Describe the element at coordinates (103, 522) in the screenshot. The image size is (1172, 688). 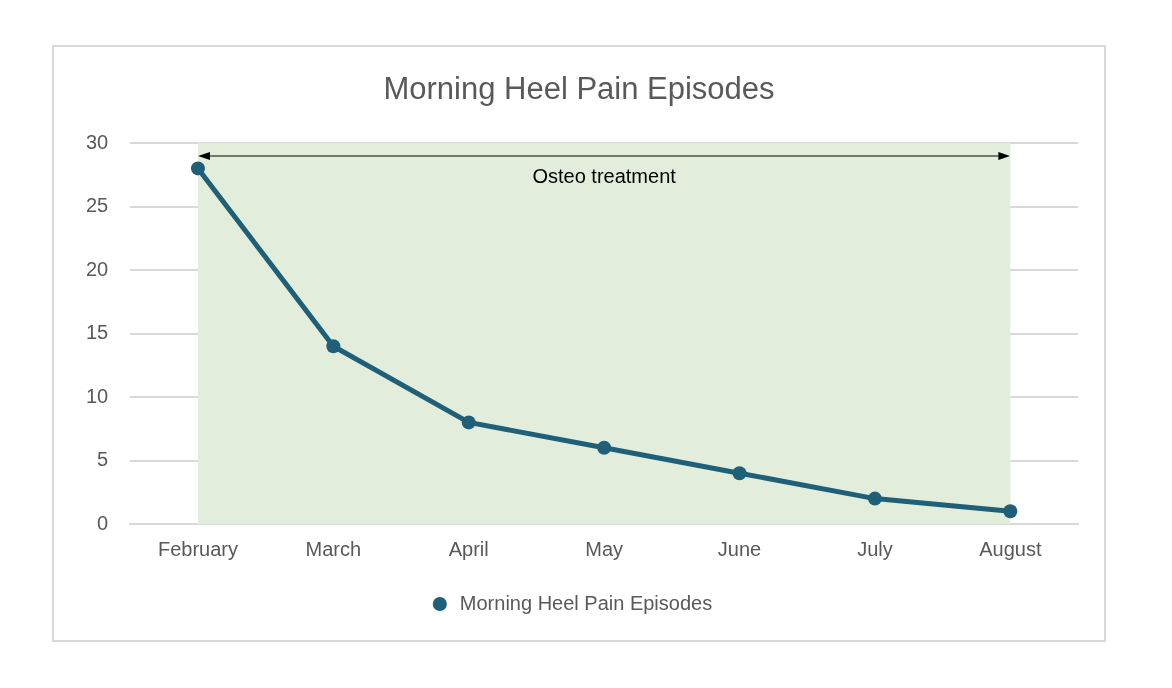
I see `y-tick-label: 0` at that location.